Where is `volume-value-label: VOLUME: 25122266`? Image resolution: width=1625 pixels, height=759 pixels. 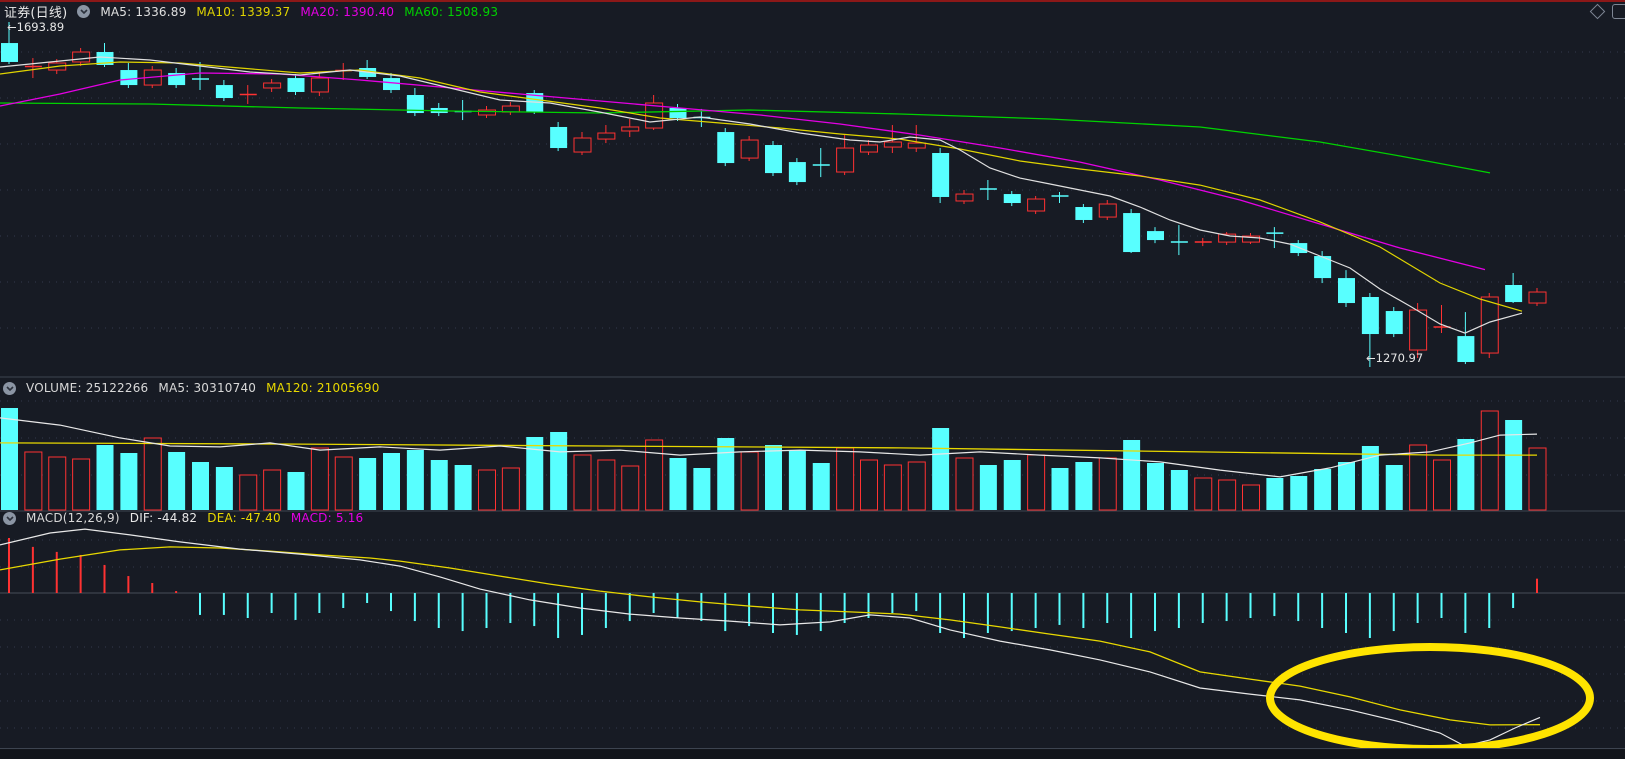
volume-value-label: VOLUME: 25122266 is located at coordinates (87, 388).